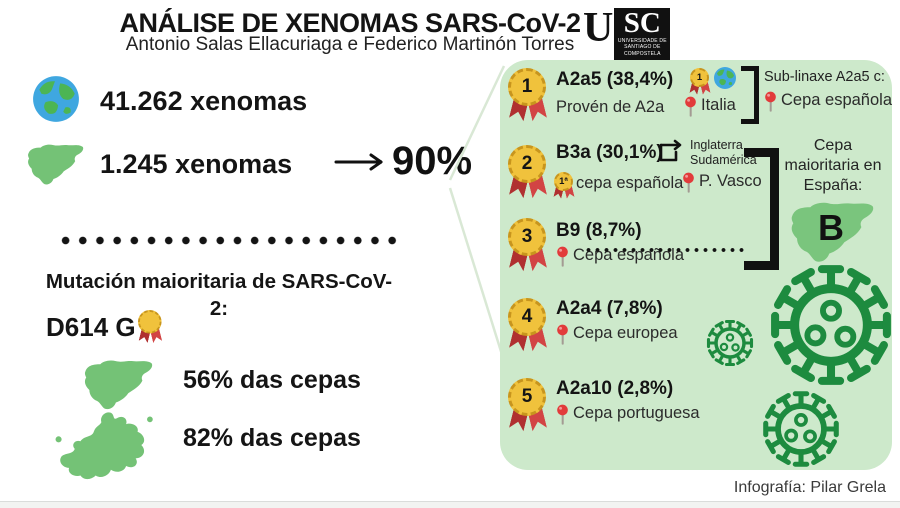 The height and width of the screenshot is (508, 900). What do you see at coordinates (527, 316) in the screenshot?
I see `rank-4-number: 4` at bounding box center [527, 316].